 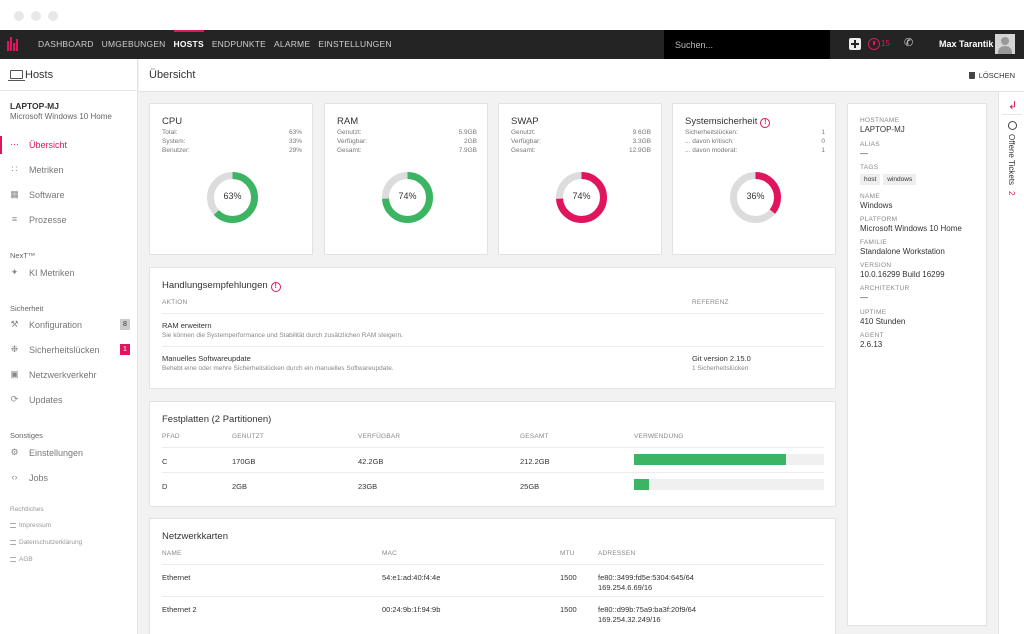 What do you see at coordinates (876, 265) in the screenshot?
I see `version-label: VERSION` at bounding box center [876, 265].